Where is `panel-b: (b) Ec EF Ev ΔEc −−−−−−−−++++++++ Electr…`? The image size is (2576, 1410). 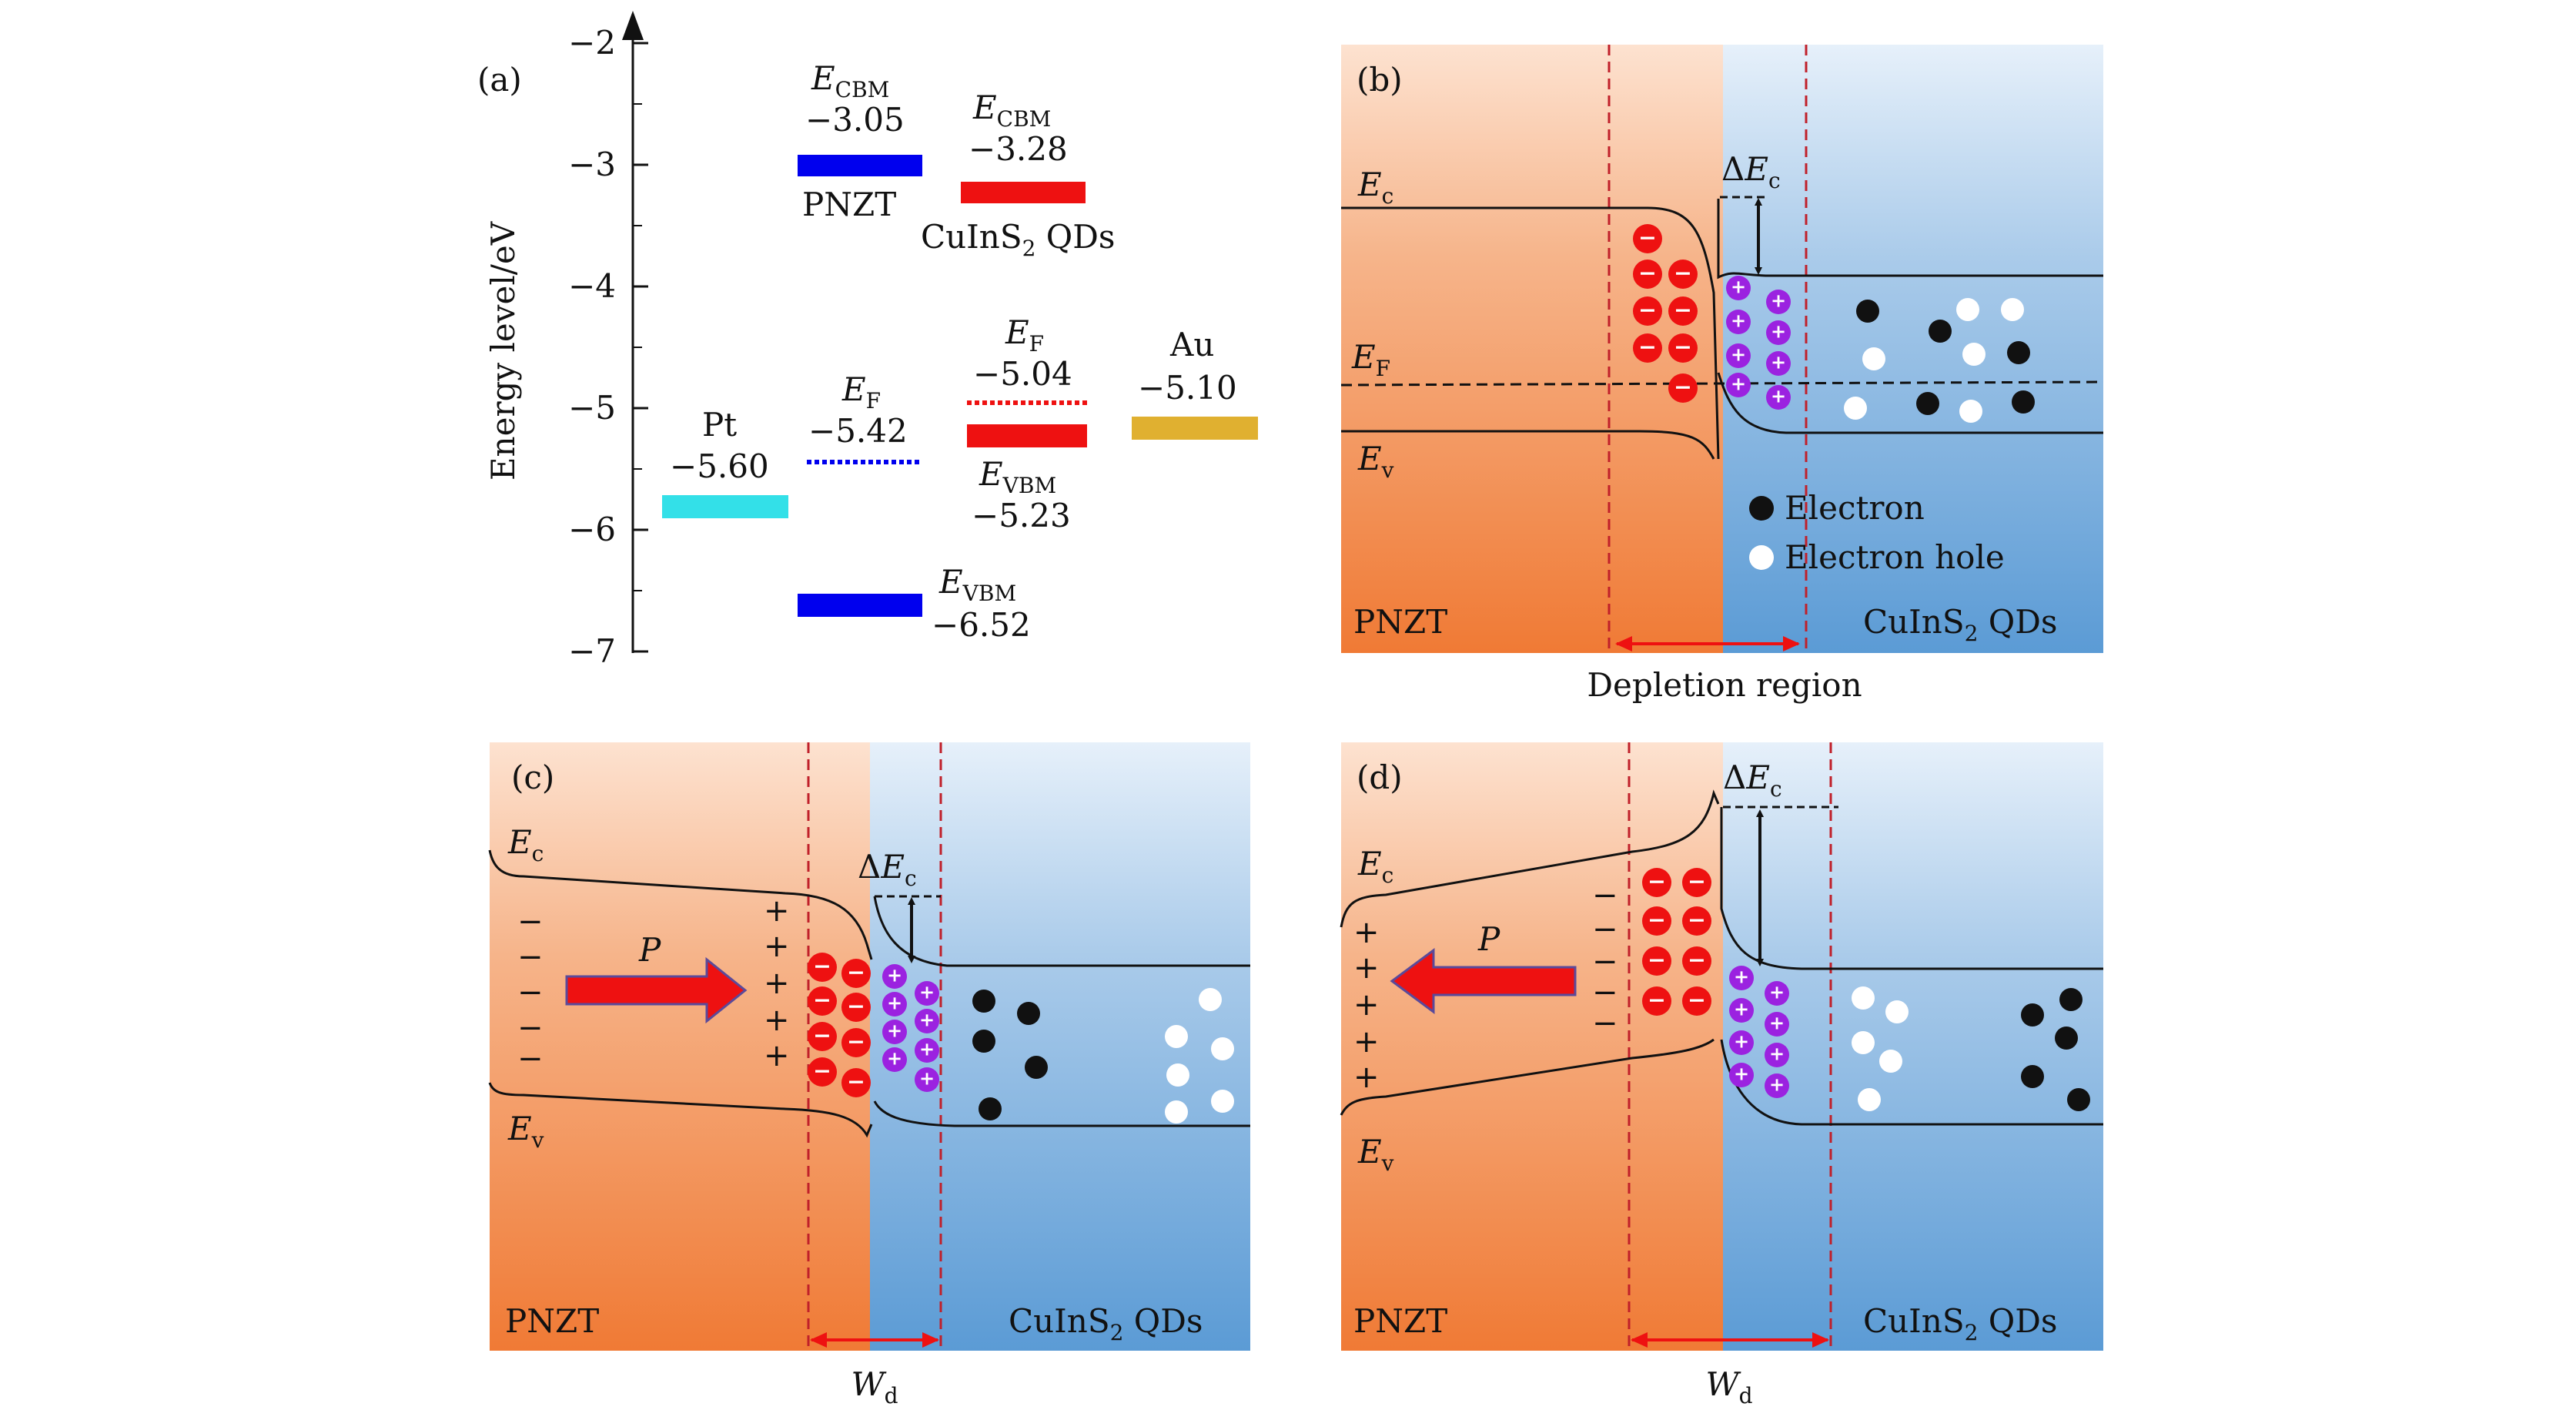 panel-b: (b) Ec EF Ev ΔEc −−−−−−−−++++++++ Electr… is located at coordinates (1722, 374).